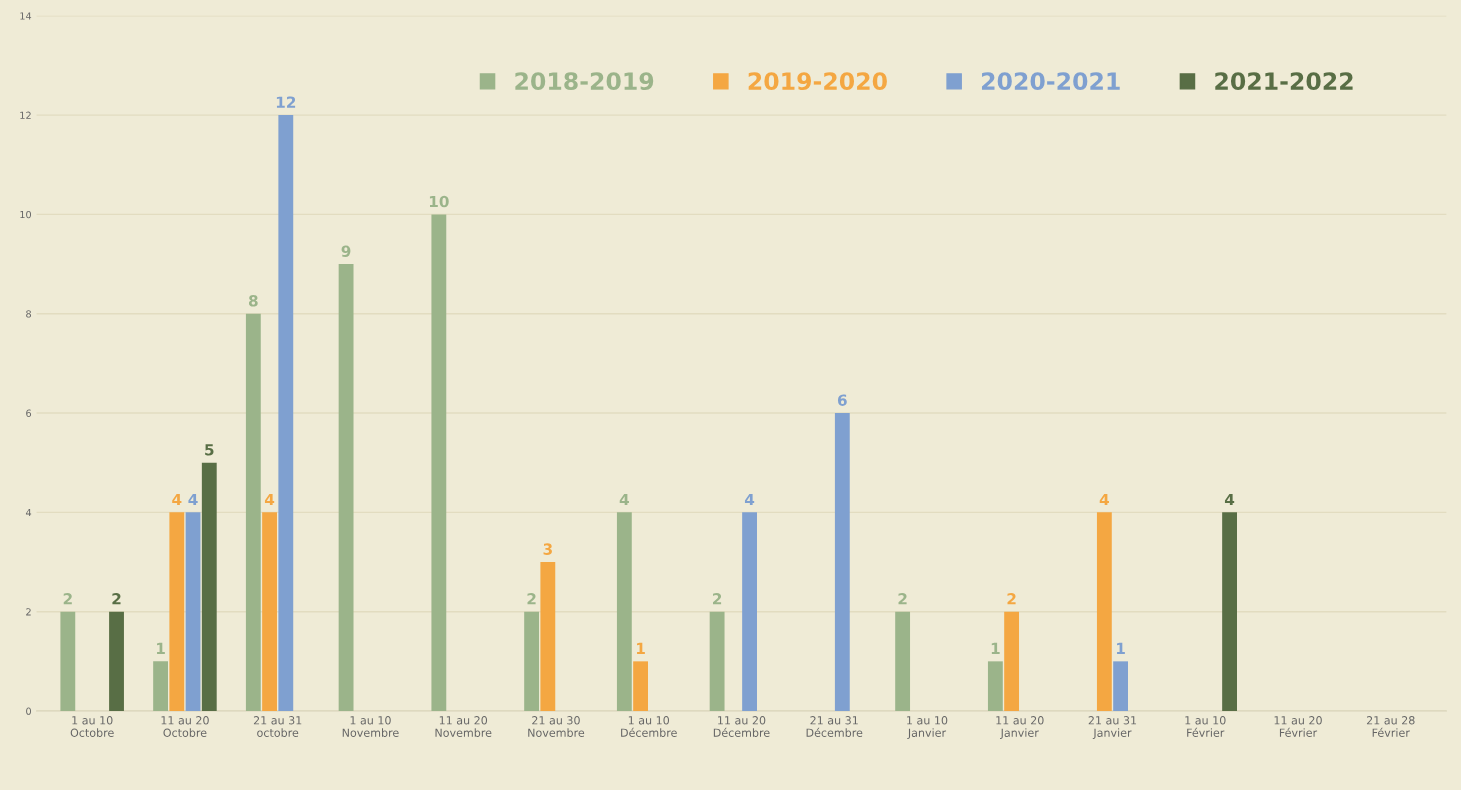  What do you see at coordinates (556, 726) in the screenshot?
I see `x-tick-label: 21 au 30 Novembre` at bounding box center [556, 726].